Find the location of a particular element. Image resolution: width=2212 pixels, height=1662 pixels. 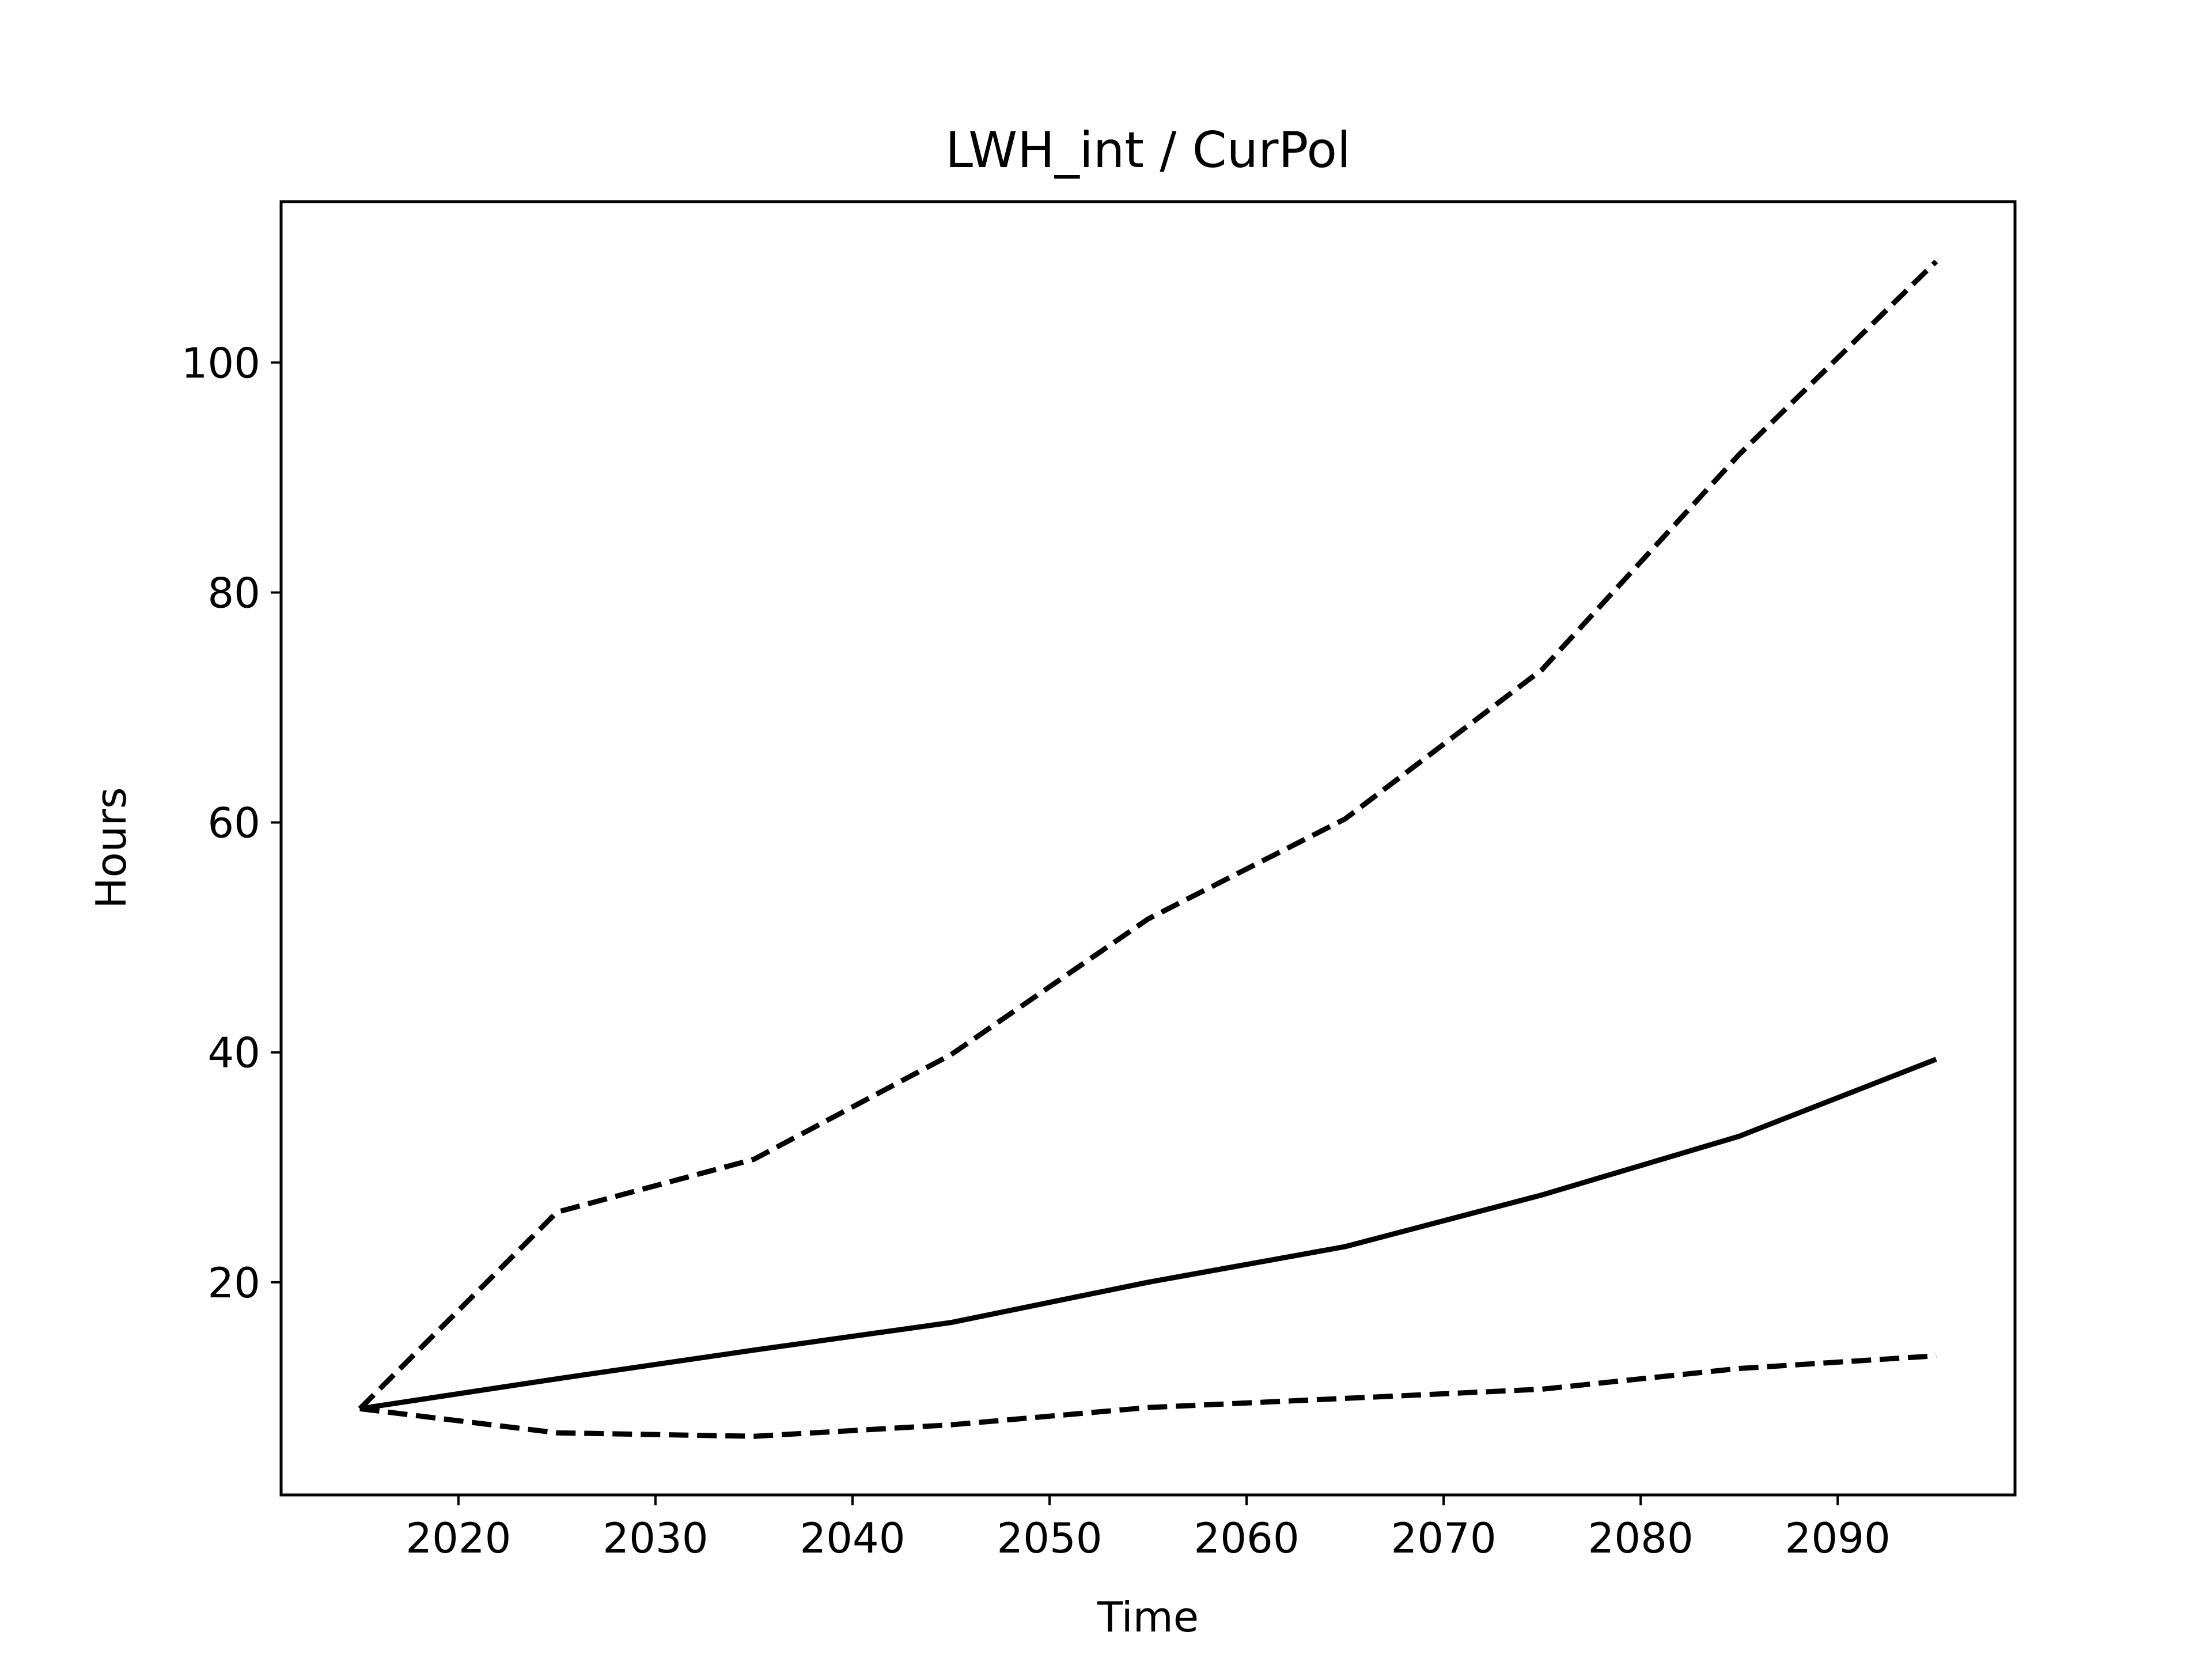

x-tick-label: 2020 is located at coordinates (458, 1538).